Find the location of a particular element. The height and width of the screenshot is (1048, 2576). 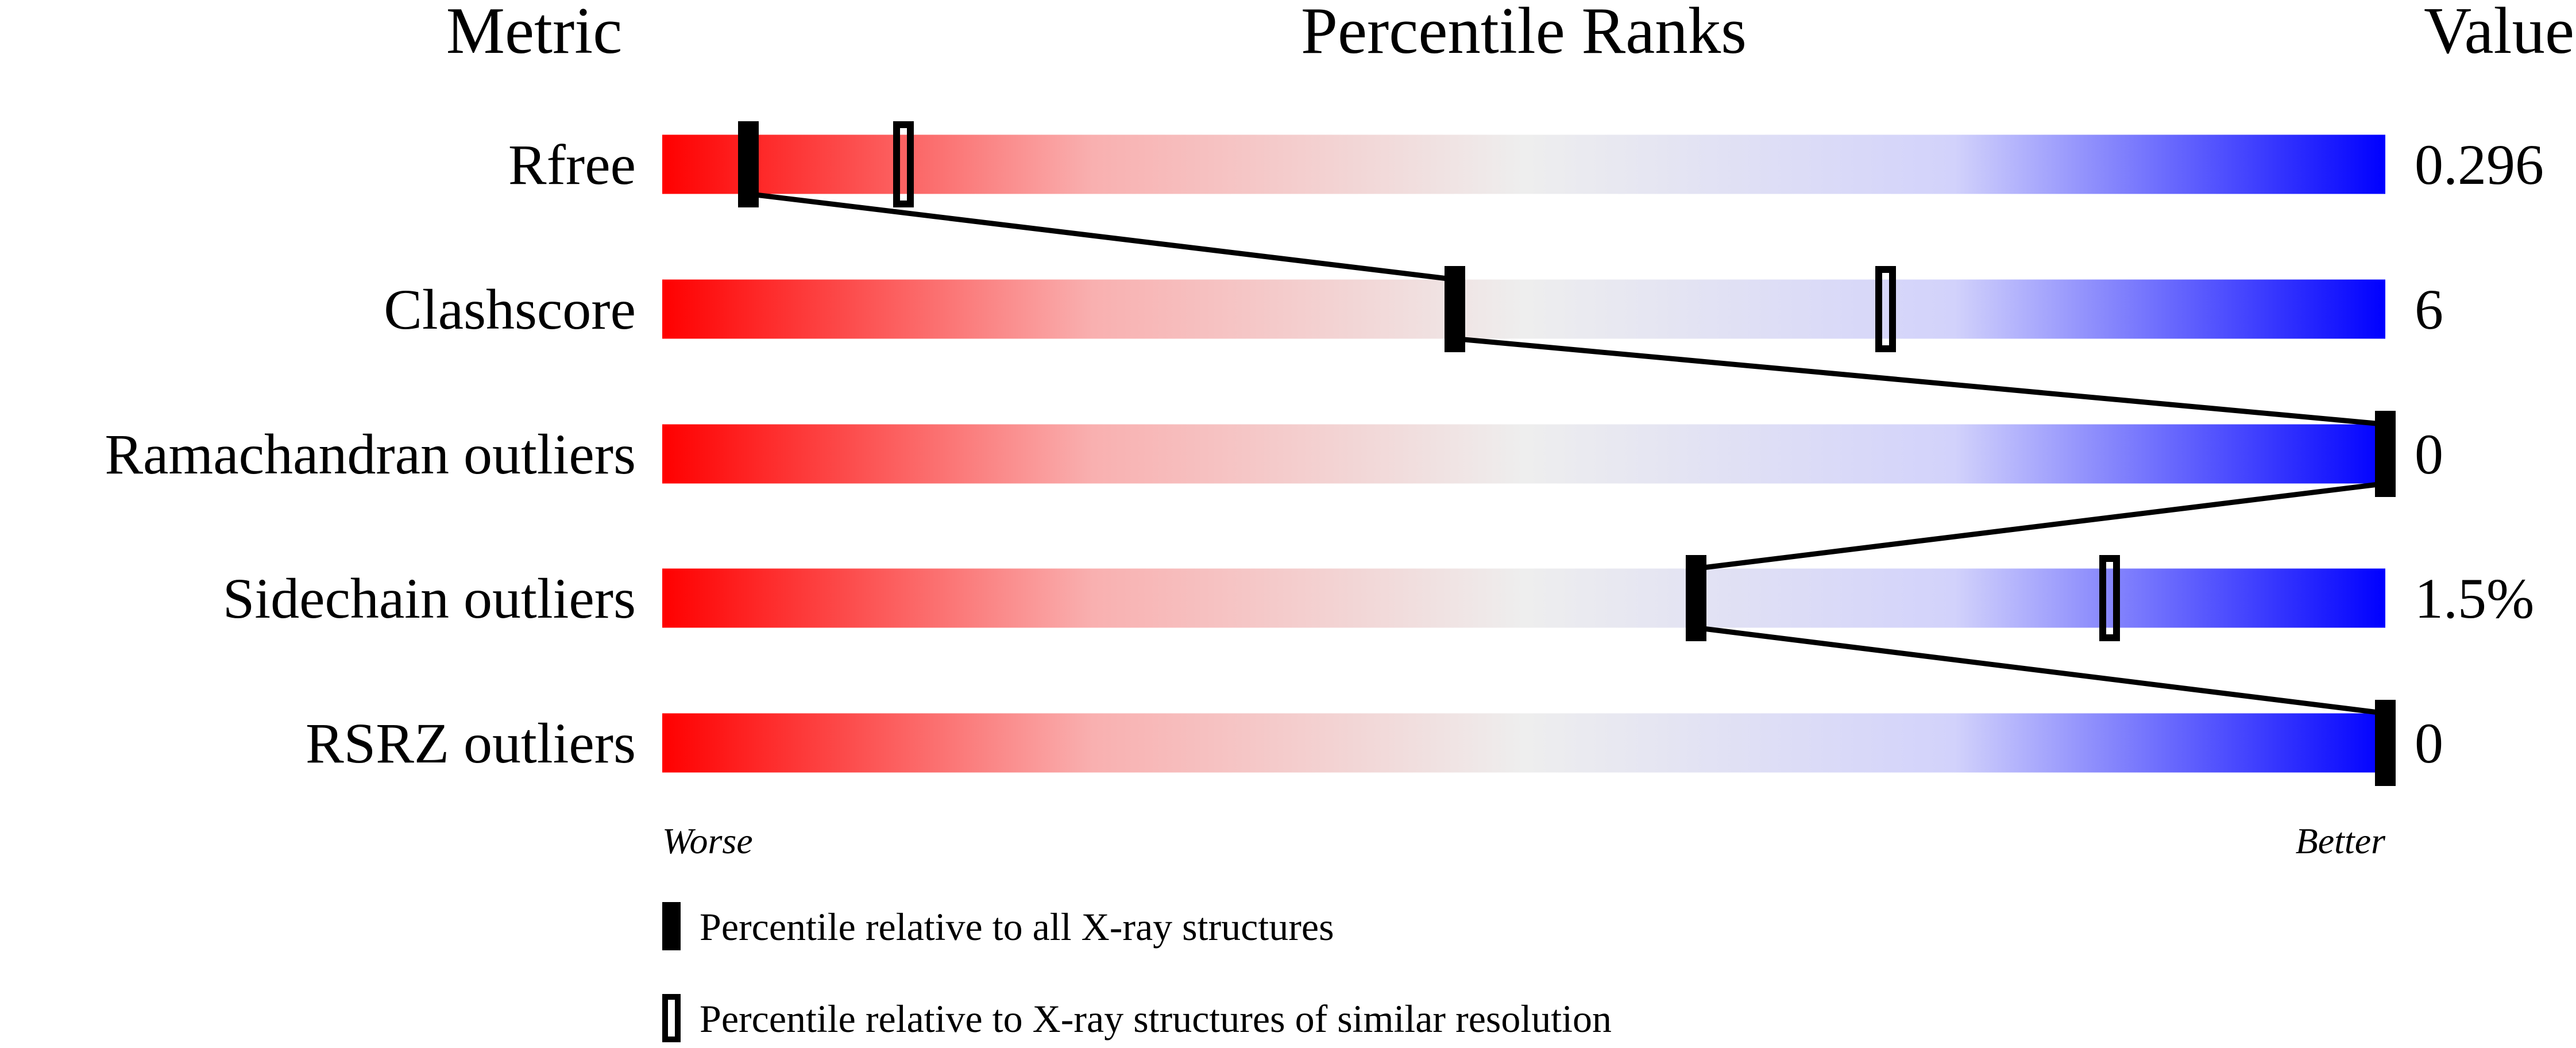

metric-row: RSRZ outliers 0 is located at coordinates (1374, 743).